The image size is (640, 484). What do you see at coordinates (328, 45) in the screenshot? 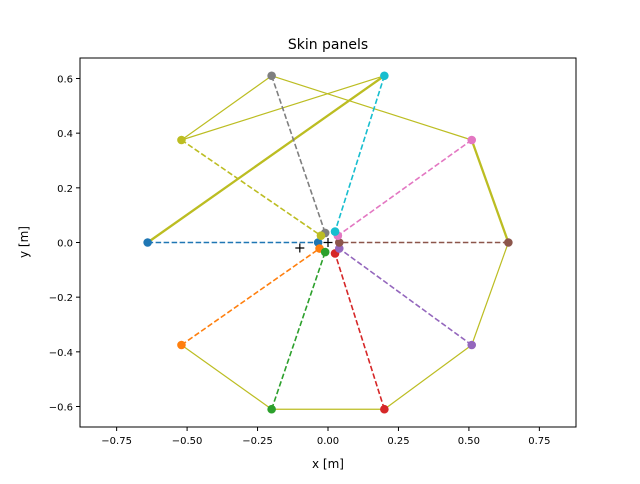
I see `chart-title: Skin panels` at bounding box center [328, 45].